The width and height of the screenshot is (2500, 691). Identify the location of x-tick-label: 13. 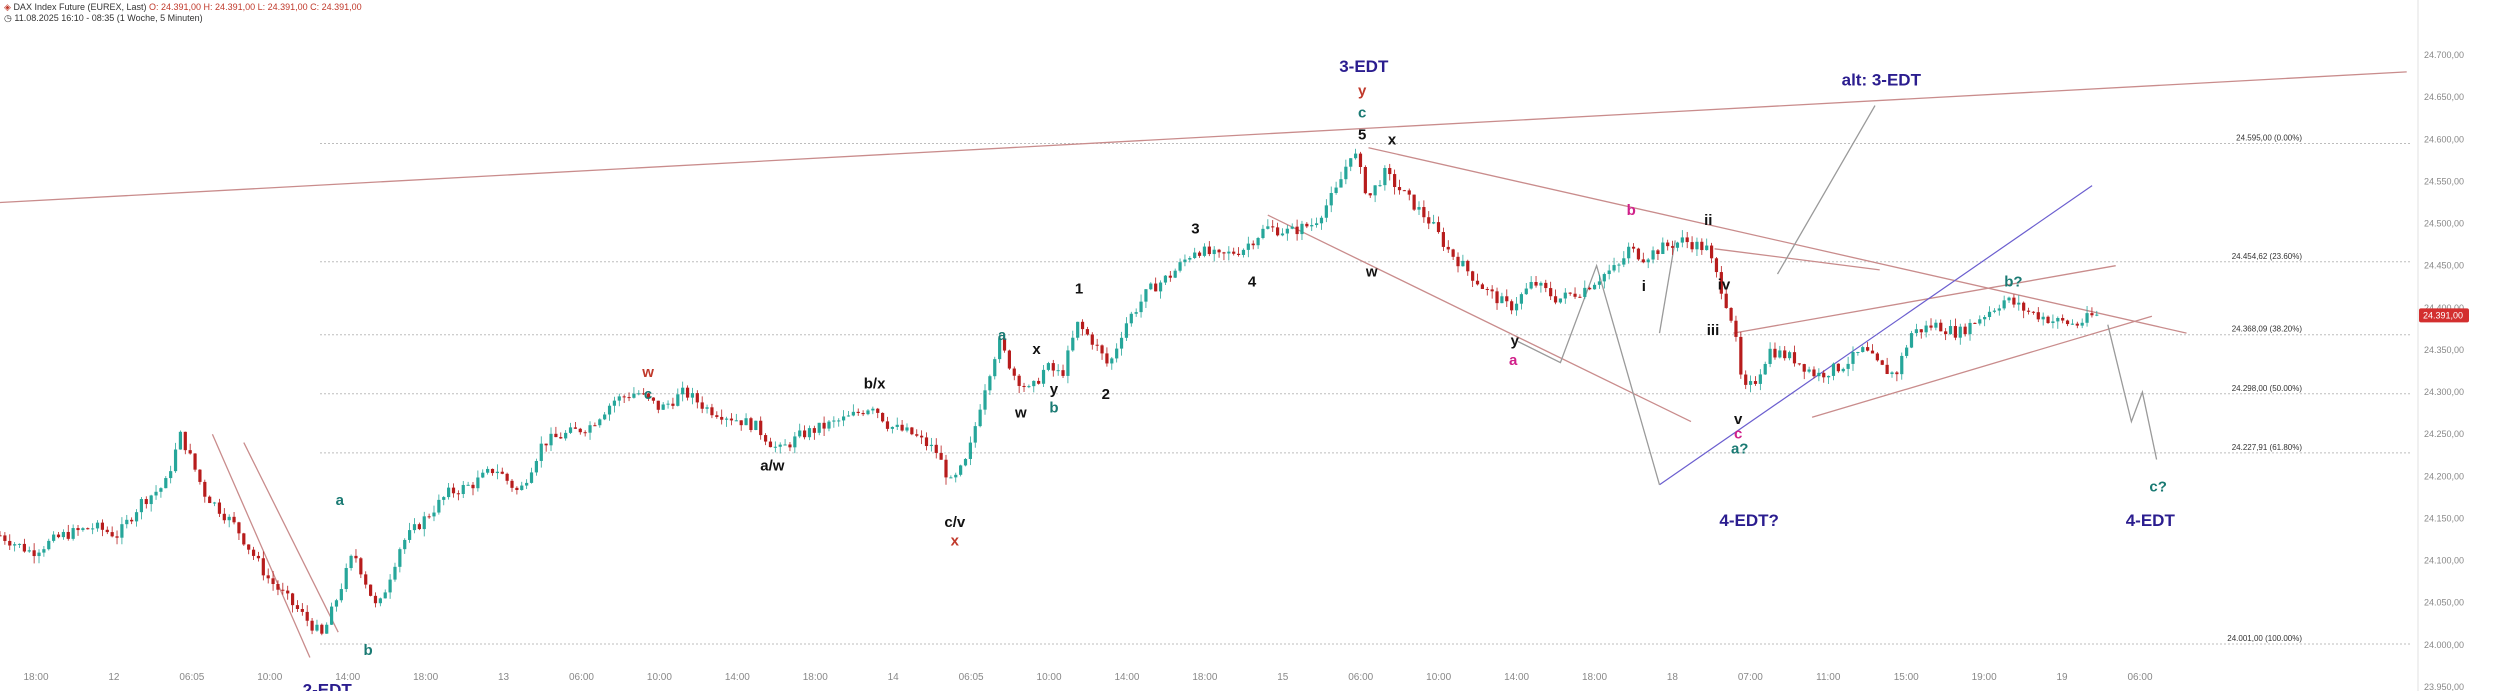
(504, 677).